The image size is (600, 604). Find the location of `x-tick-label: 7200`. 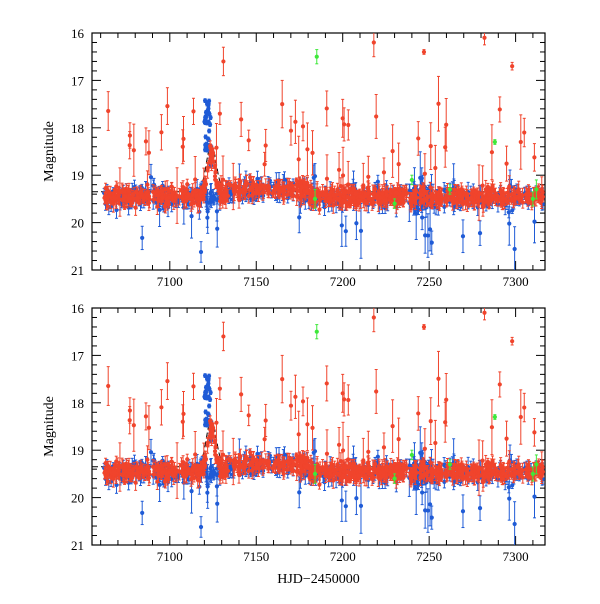

x-tick-label: 7200 is located at coordinates (343, 281).